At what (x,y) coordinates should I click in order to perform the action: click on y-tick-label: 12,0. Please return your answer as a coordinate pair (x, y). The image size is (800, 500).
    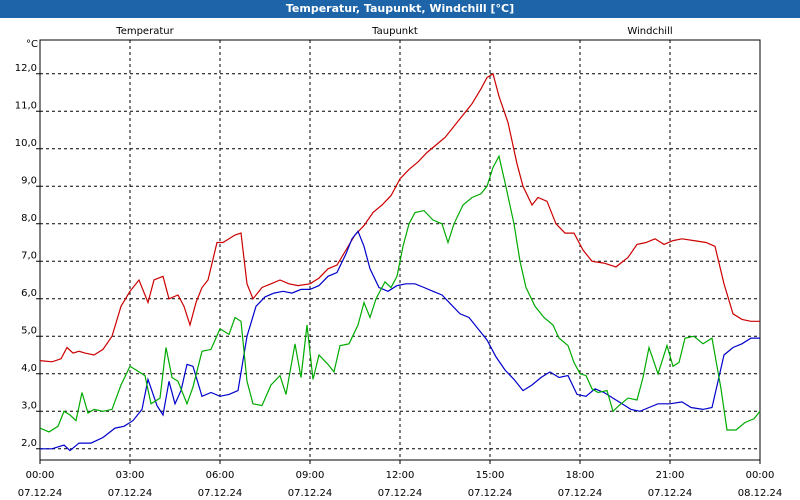
    Looking at the image, I should click on (26, 68).